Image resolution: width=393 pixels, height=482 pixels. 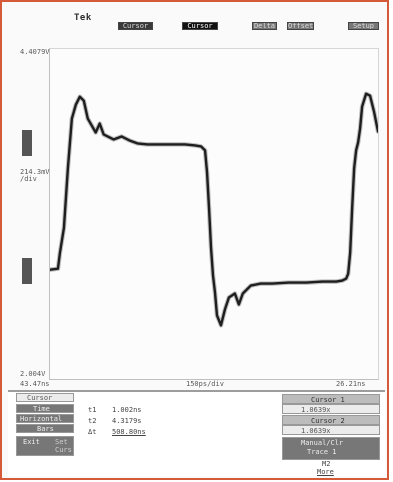 What do you see at coordinates (61, 442) in the screenshot?
I see `left-set-text: Set` at bounding box center [61, 442].